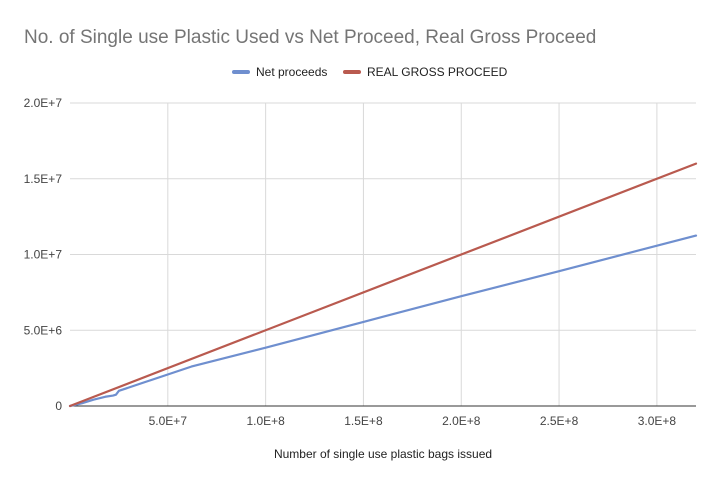 The height and width of the screenshot is (490, 721). What do you see at coordinates (43, 103) in the screenshot?
I see `y-tick-label: 2.0E+7` at bounding box center [43, 103].